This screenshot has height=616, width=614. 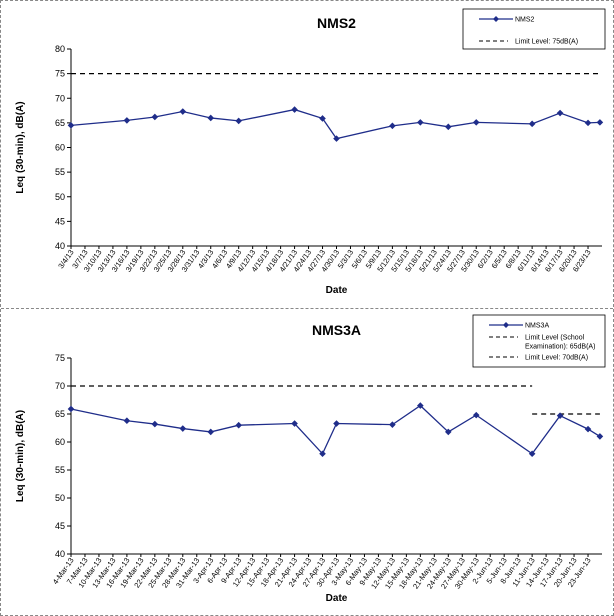 What do you see at coordinates (546, 42) in the screenshot?
I see `legend-limit-label: Limit Level: 75dB(A)` at bounding box center [546, 42].